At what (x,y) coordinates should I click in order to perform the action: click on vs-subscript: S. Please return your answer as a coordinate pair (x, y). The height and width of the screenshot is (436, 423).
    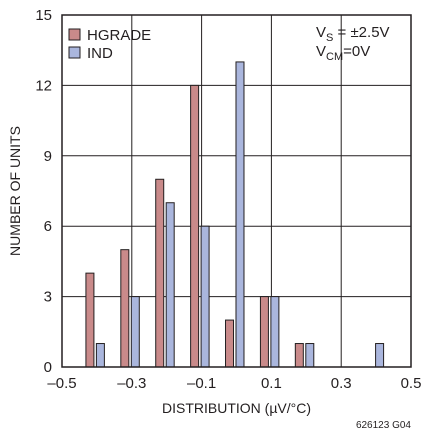
    Looking at the image, I should click on (329, 38).